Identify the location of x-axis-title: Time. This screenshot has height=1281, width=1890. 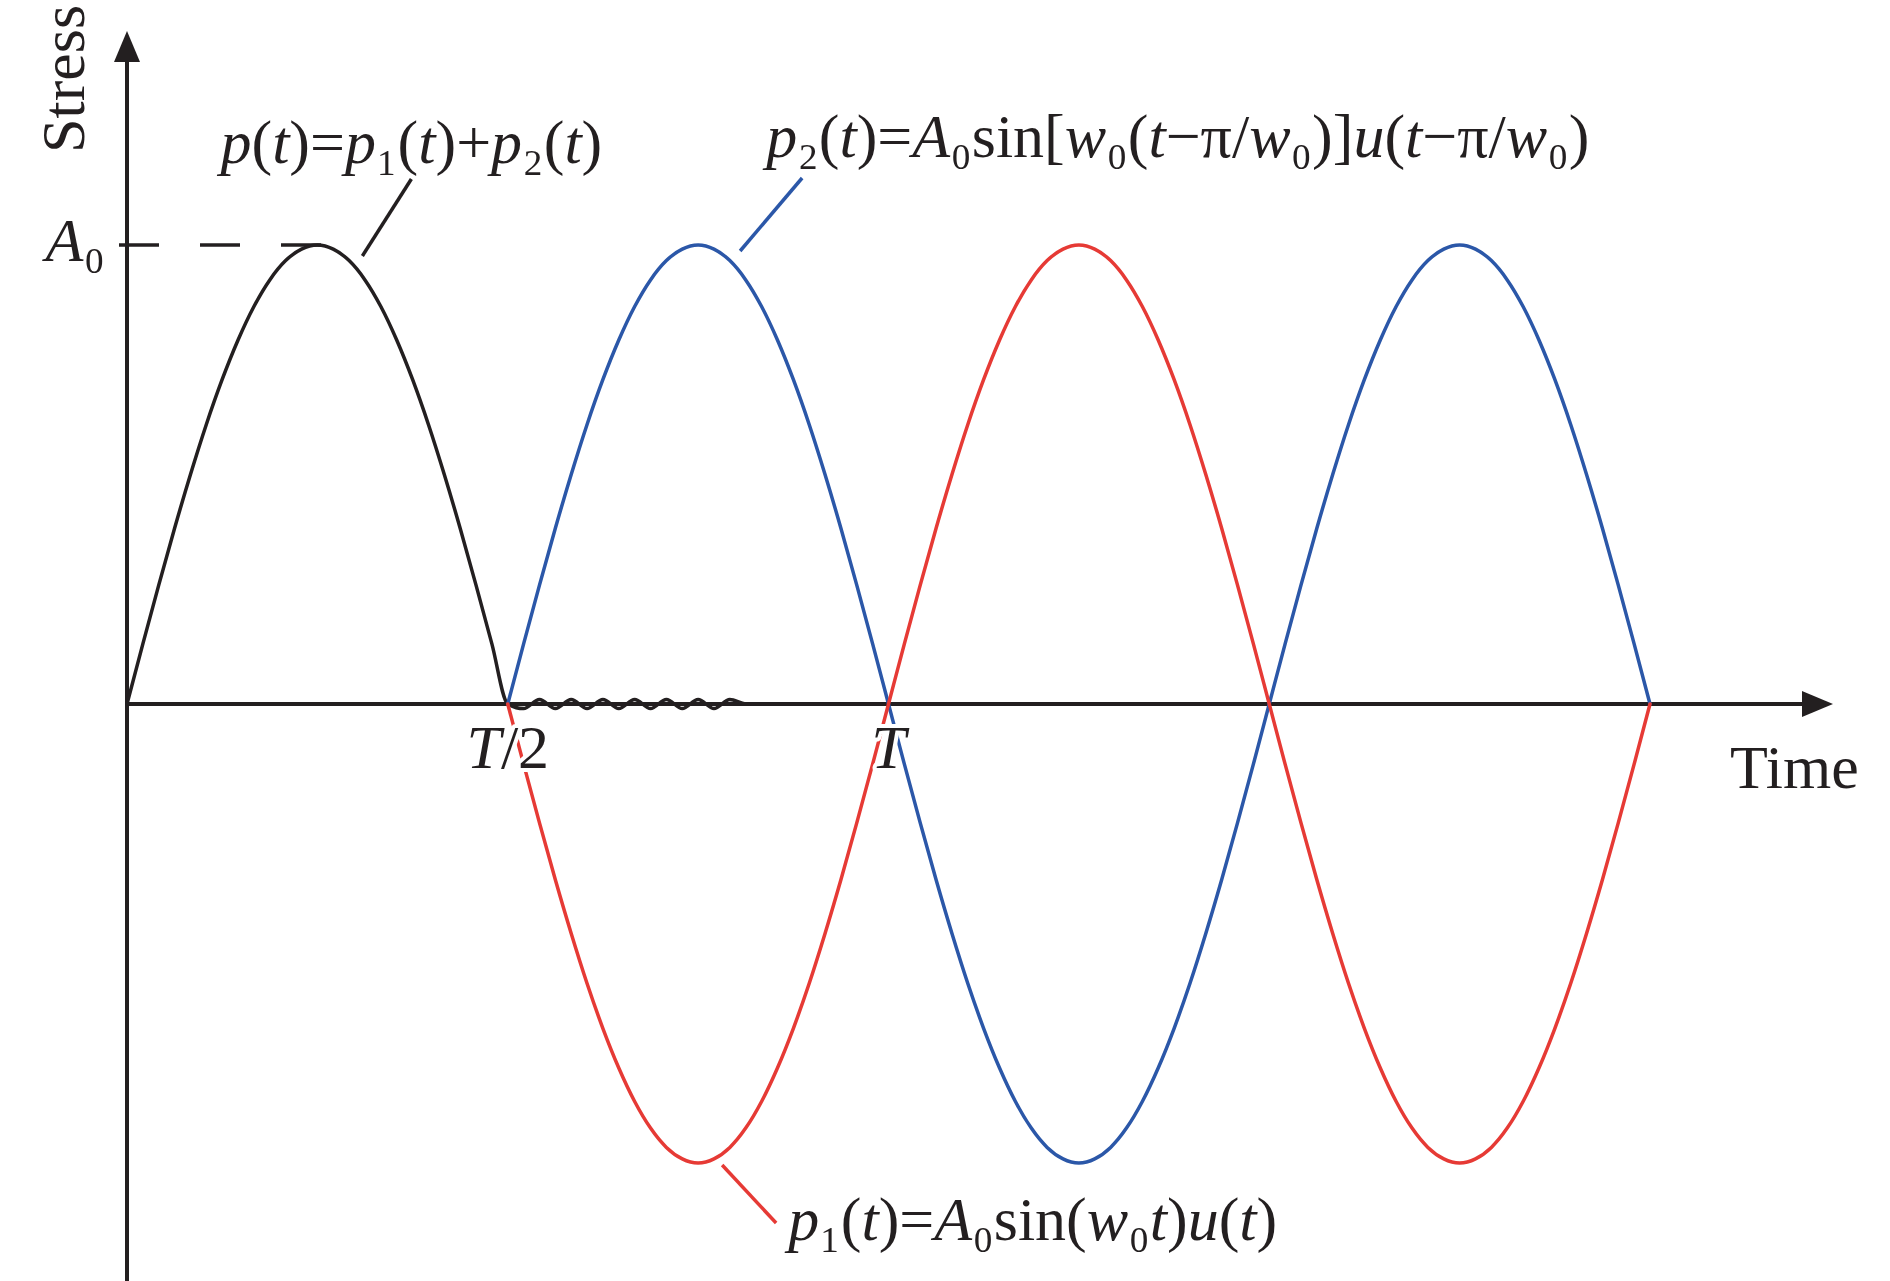
(1794, 767).